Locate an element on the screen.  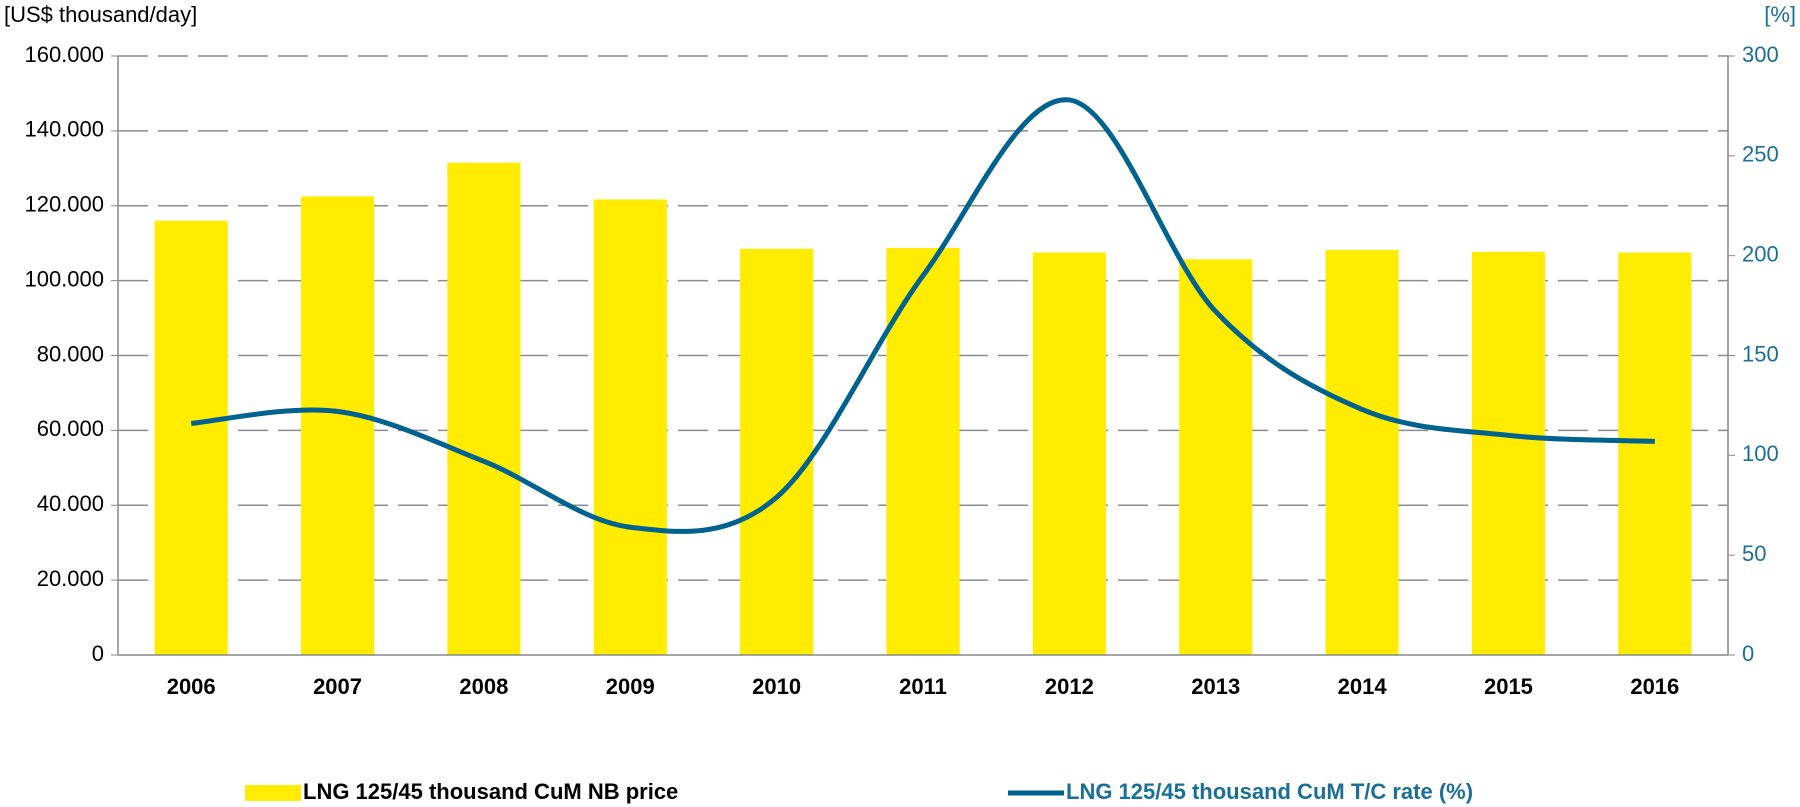
y-tick-label: 0 is located at coordinates (98, 653).